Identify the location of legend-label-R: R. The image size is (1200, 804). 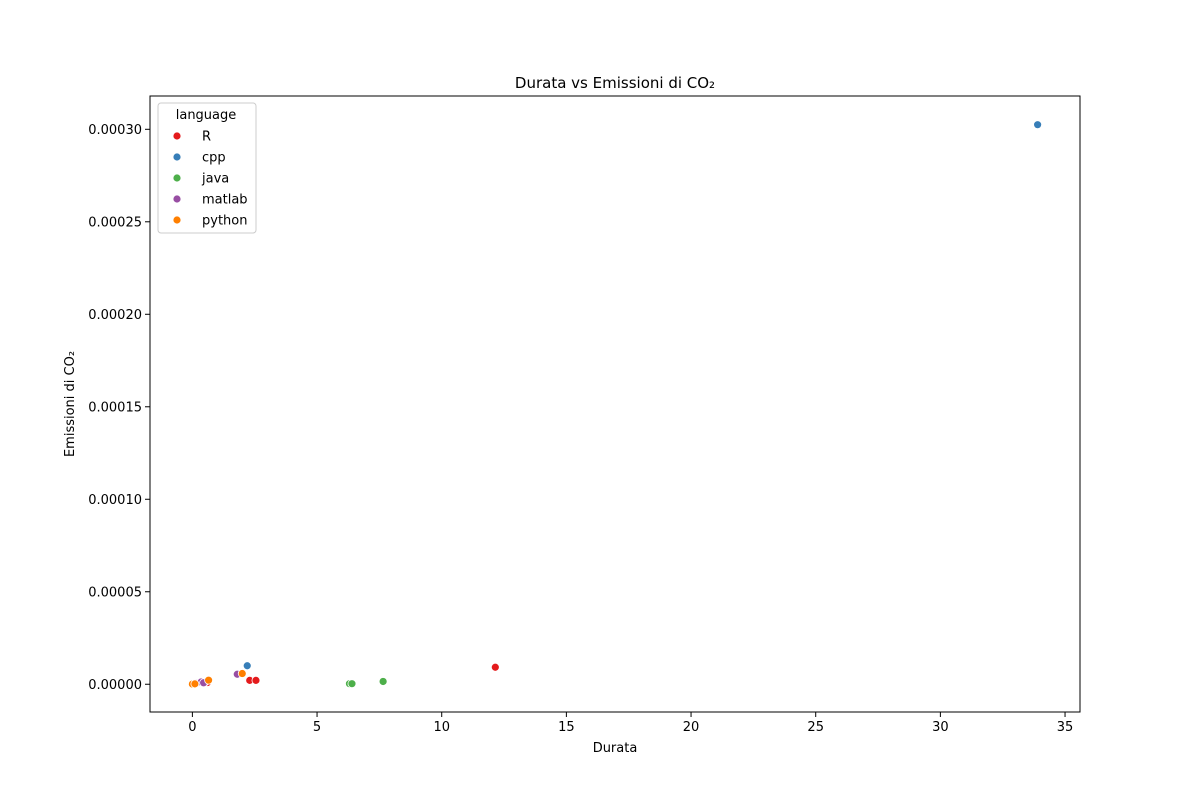
(206, 137).